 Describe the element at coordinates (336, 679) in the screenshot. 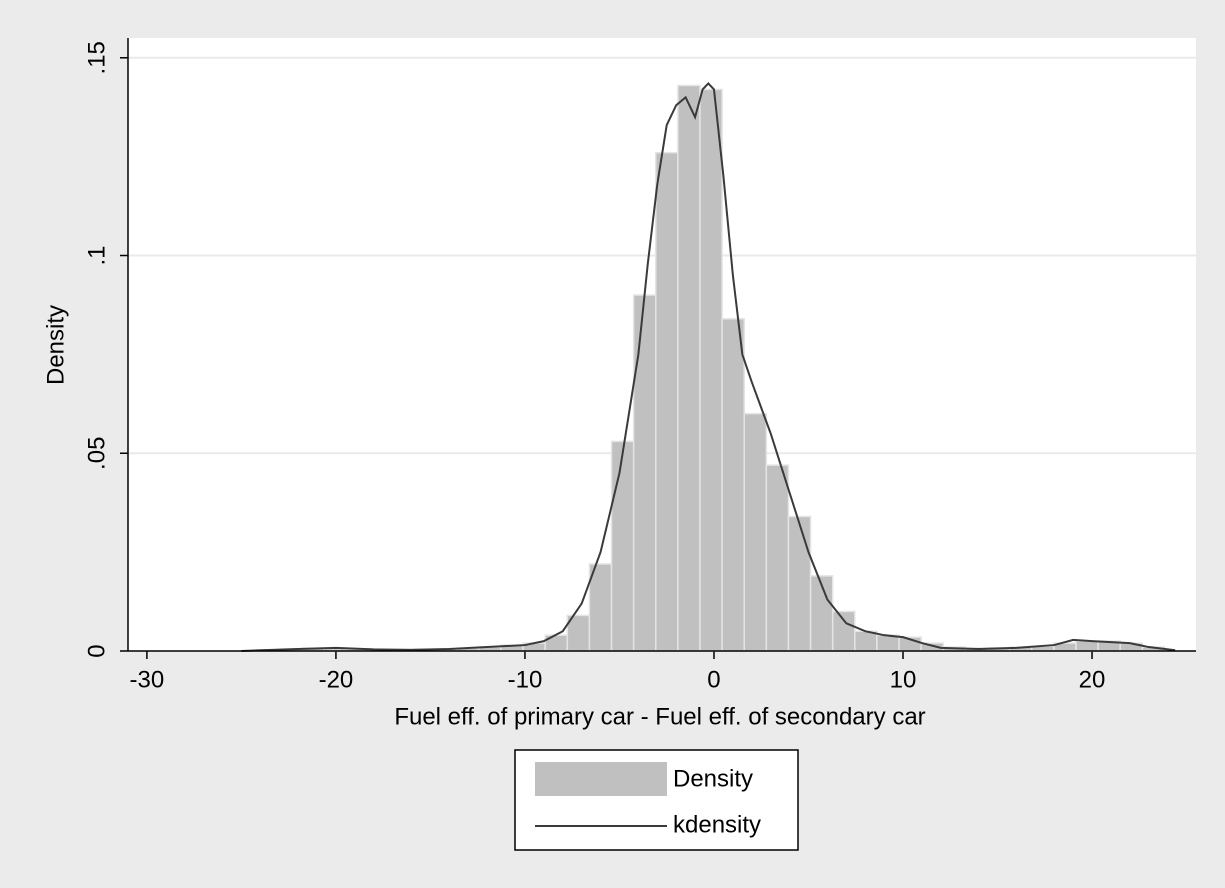

I see `x-tick-label: -20` at that location.